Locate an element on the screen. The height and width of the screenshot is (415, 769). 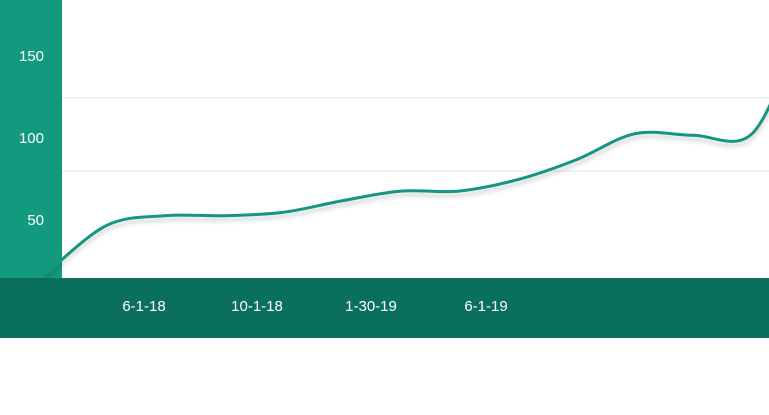
y-tick-label: 50 is located at coordinates (35, 220).